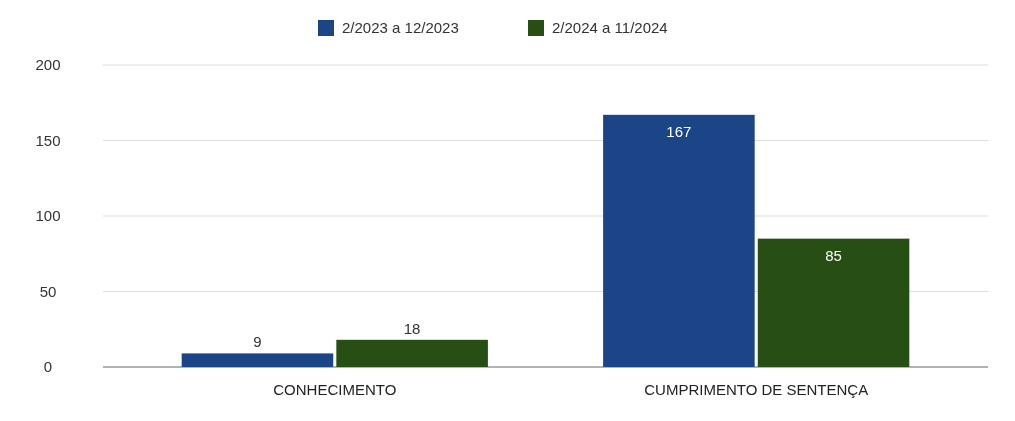  What do you see at coordinates (48, 215) in the screenshot?
I see `y-tick-label: 100` at bounding box center [48, 215].